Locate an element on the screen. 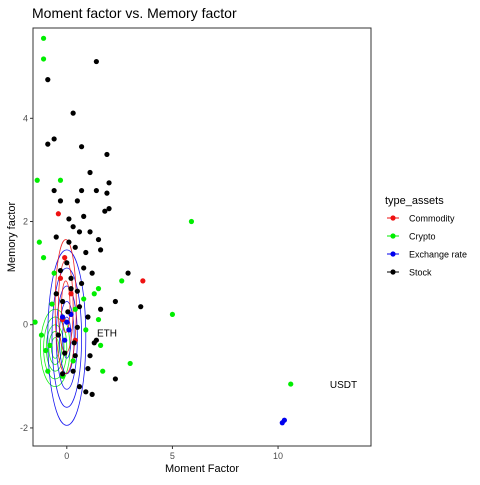 The height and width of the screenshot is (485, 480). y-tick-label: 0 is located at coordinates (25, 325).